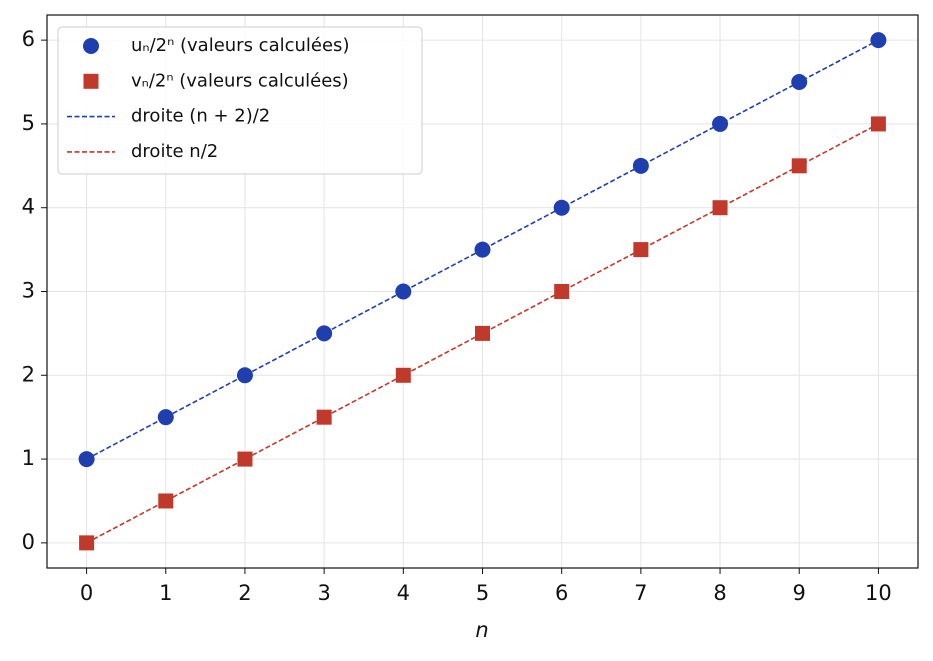 The image size is (933, 661). Describe the element at coordinates (28, 542) in the screenshot. I see `y-tick-label: 0` at that location.